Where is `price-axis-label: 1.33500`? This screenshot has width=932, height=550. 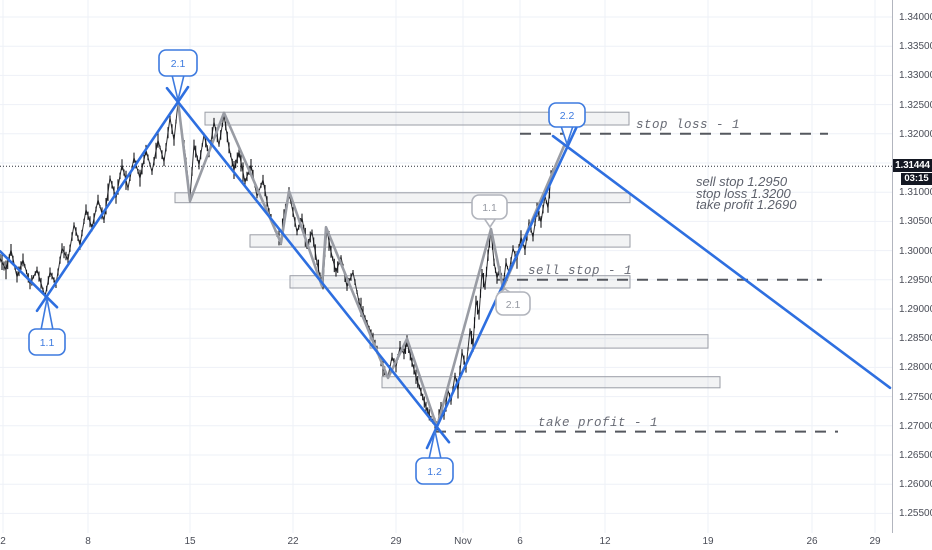 price-axis-label: 1.33500 is located at coordinates (915, 47).